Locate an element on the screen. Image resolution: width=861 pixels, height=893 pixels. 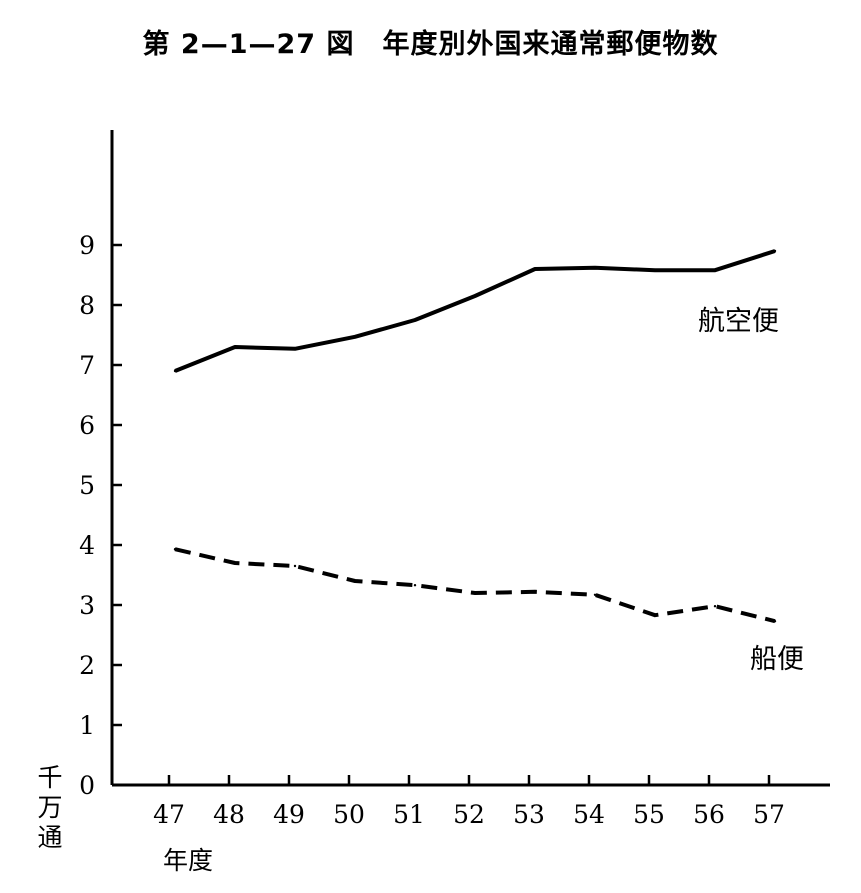
x-tick-label: 55 is located at coordinates (649, 814).